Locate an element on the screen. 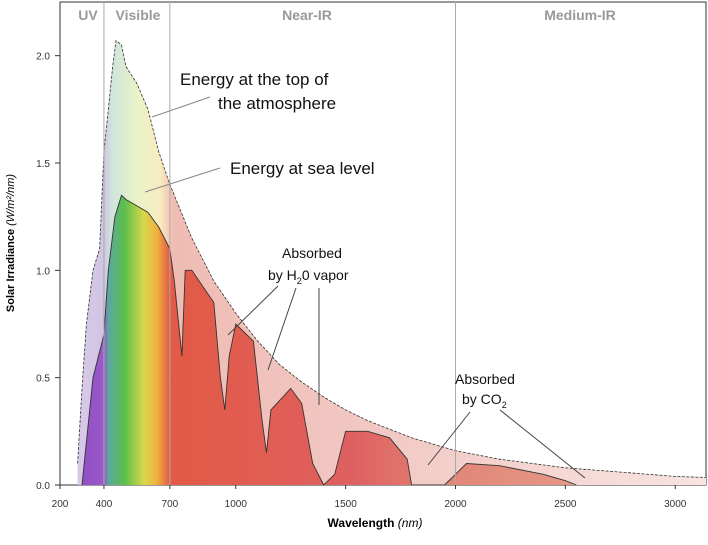 The width and height of the screenshot is (708, 545). co2-pre: by CO is located at coordinates (482, 399).